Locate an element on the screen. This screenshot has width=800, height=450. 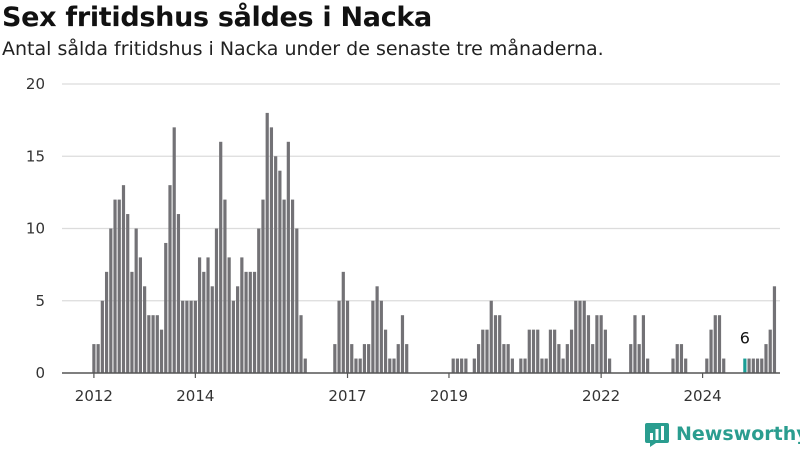
x-tick-label: 2024 is located at coordinates (702, 396).